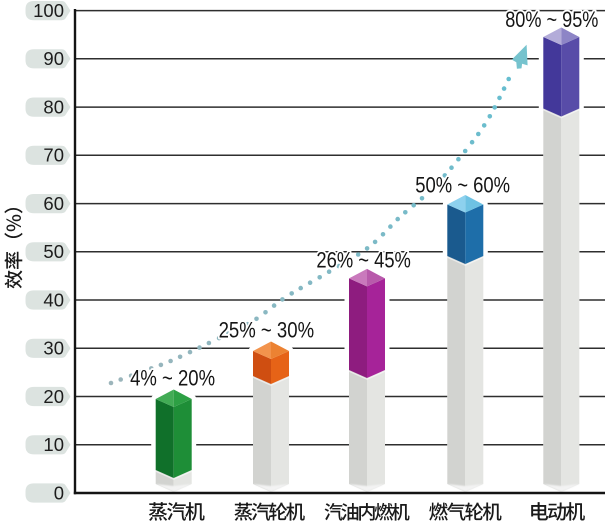 This screenshot has height=526, width=605. Describe the element at coordinates (363, 259) in the screenshot. I see `svg-text: 26% ~ 45%` at that location.